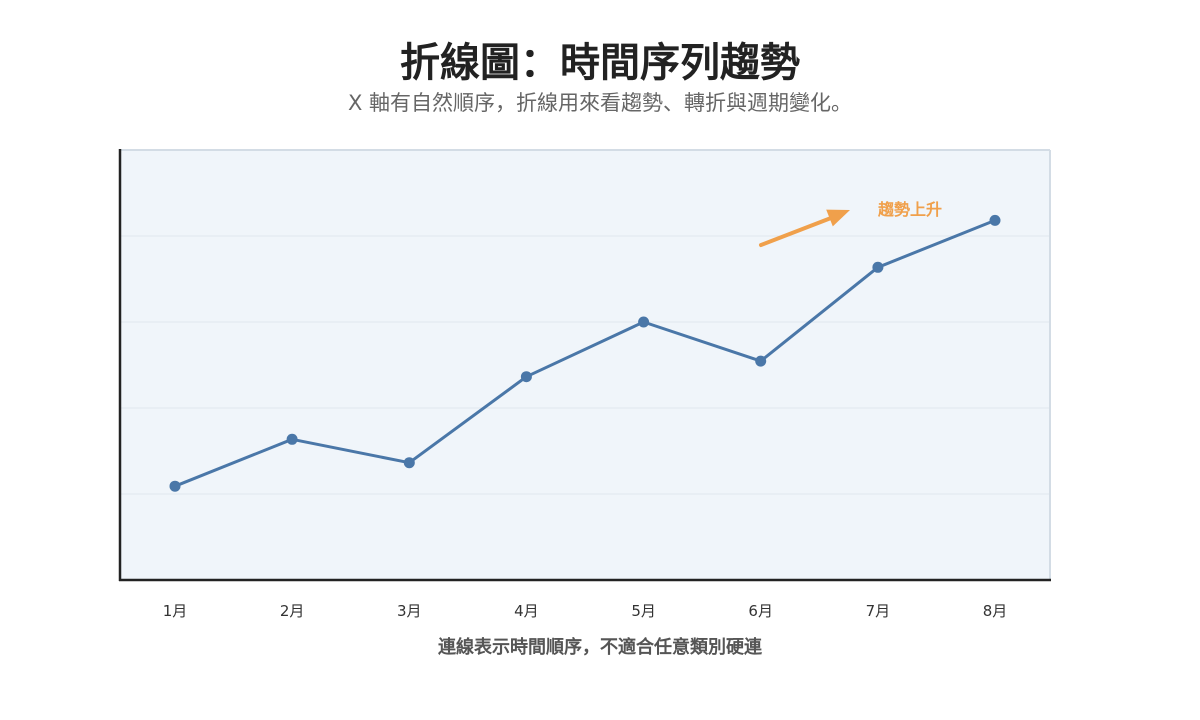  I want to click on trend-arrow-shaft, so click(796, 231).